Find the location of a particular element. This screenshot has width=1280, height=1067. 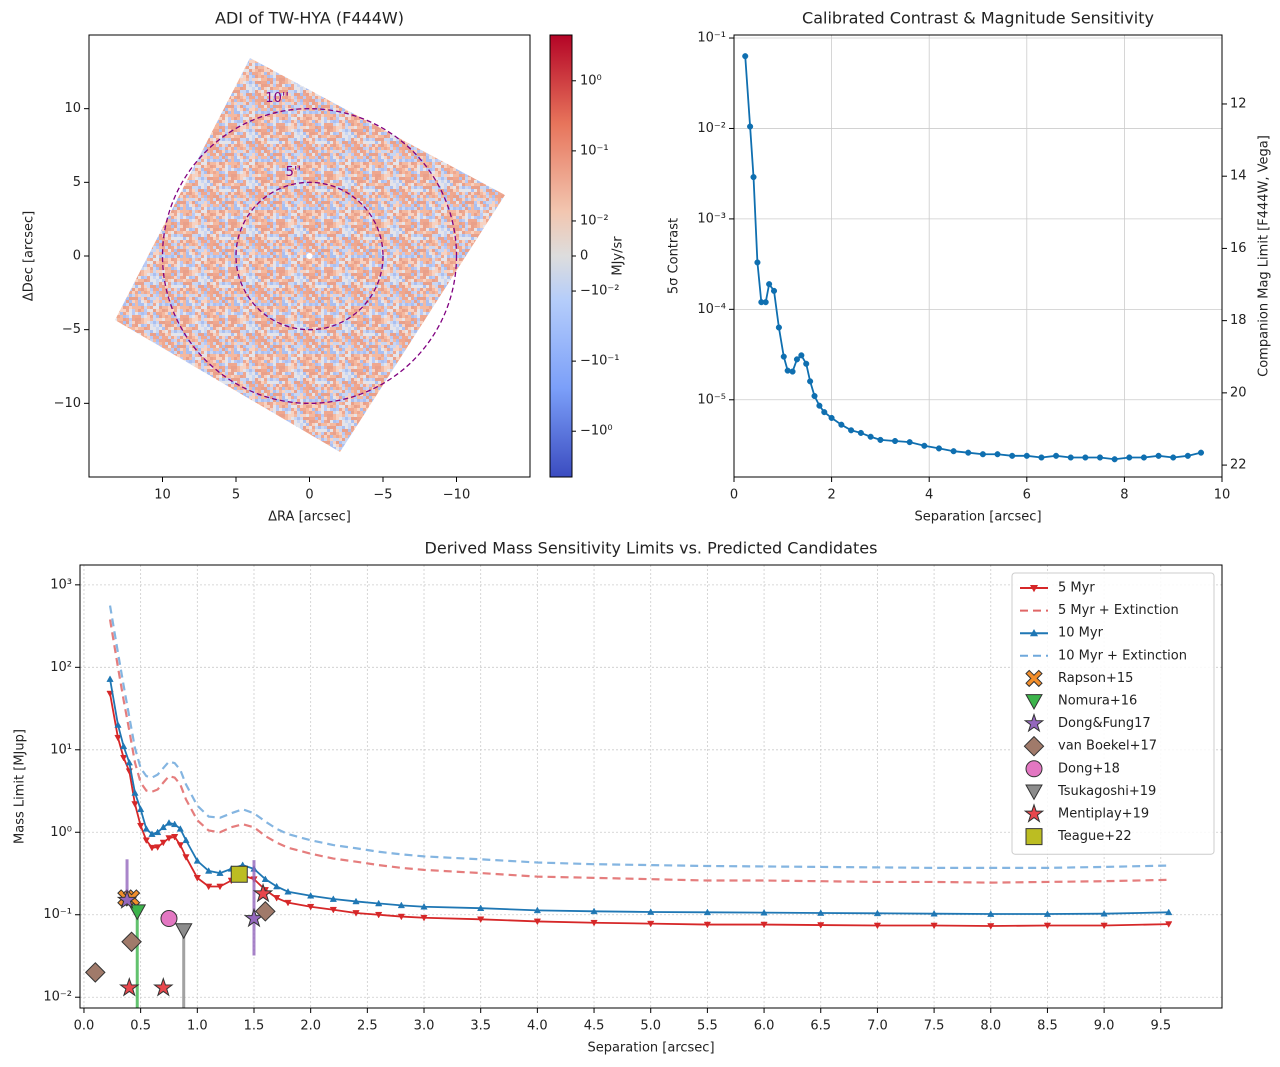

y-tick-label: 10⁻³ is located at coordinates (711, 218).